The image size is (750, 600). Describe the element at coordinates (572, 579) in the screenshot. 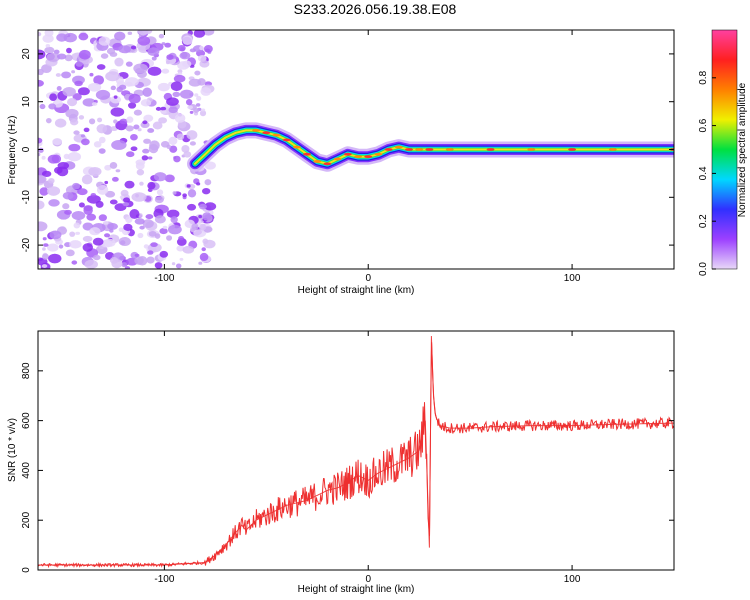

I see `x-tick-label: 100` at that location.